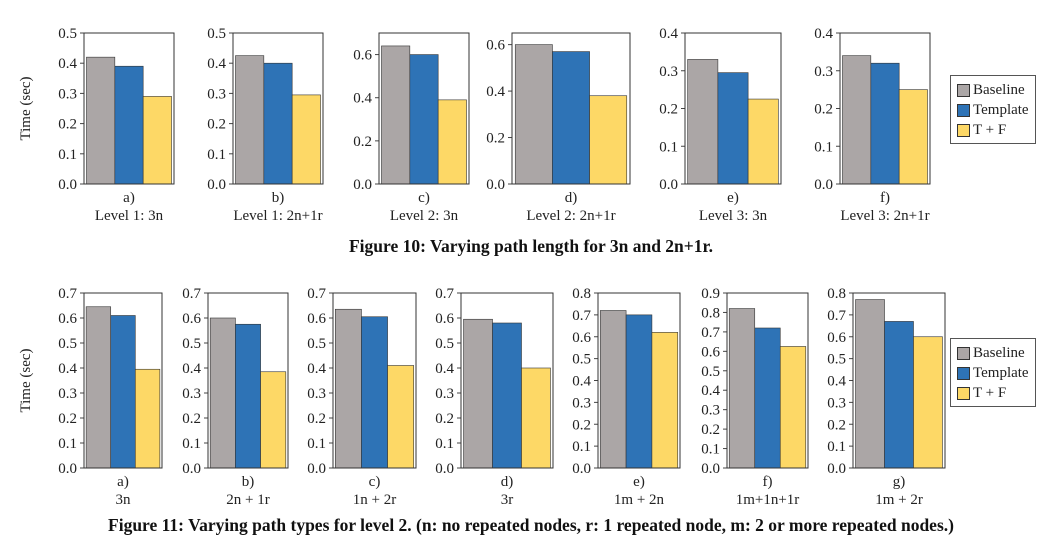 This screenshot has width=1062, height=546. I want to click on panel-label: Level 1: 2n+1r, so click(277, 216).